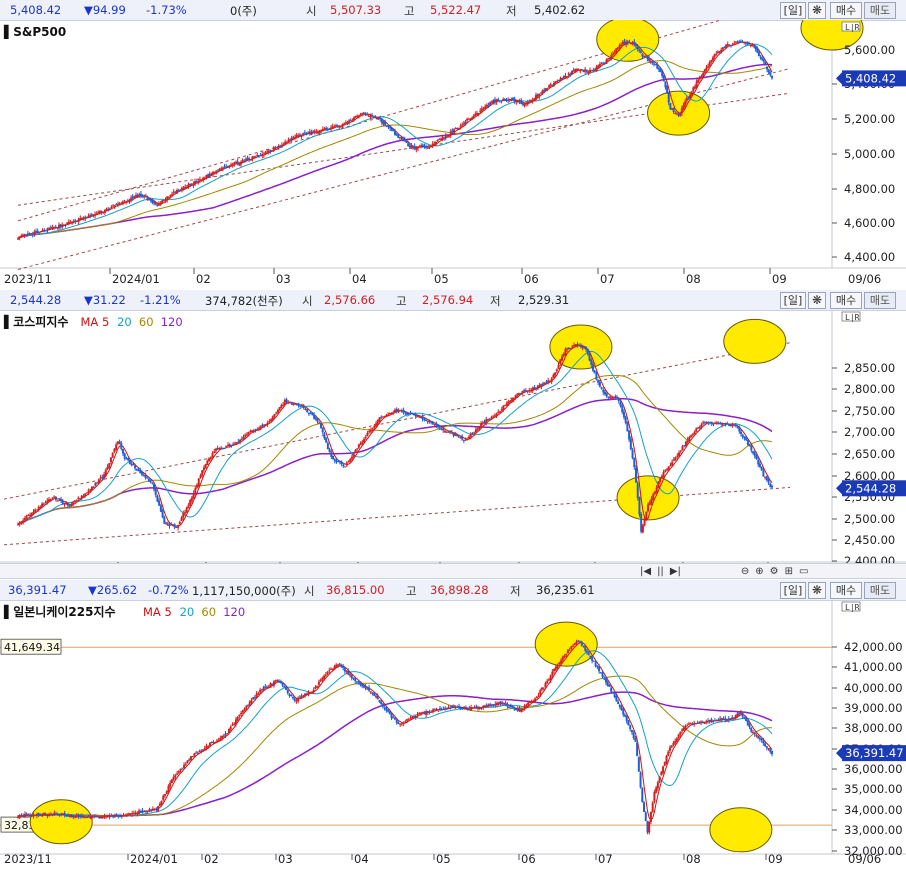 This screenshot has width=906, height=870. Describe the element at coordinates (693, 859) in the screenshot. I see `x-tick-label: 08` at that location.